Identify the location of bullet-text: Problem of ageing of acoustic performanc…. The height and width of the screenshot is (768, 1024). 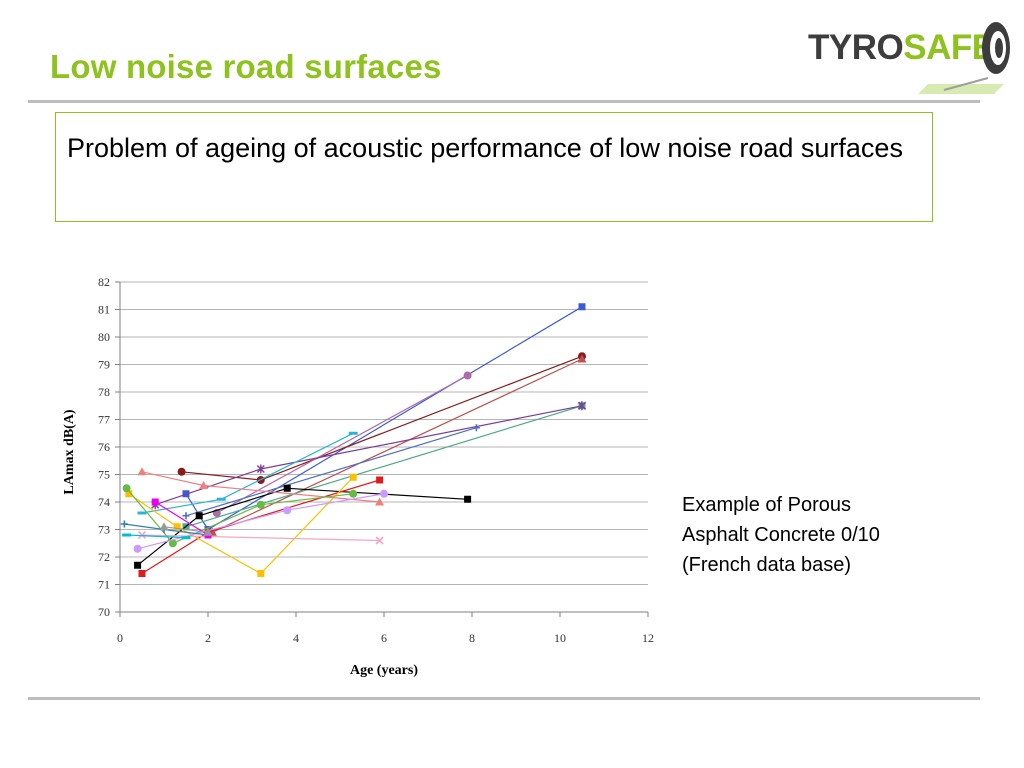
(485, 148).